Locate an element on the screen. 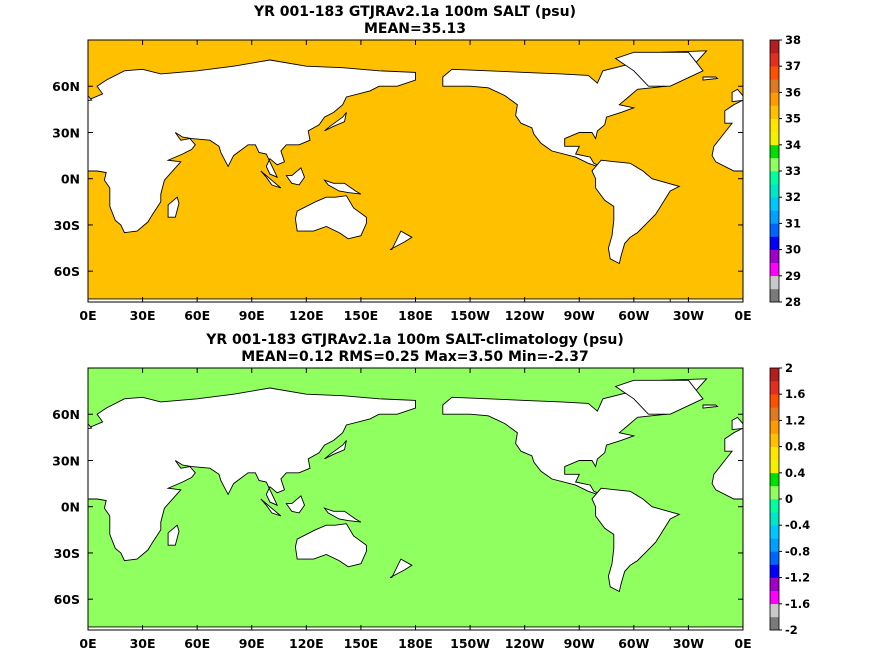 Image resolution: width=875 pixels, height=656 pixels. colorbar-tick-label: -0.8 is located at coordinates (797, 551).